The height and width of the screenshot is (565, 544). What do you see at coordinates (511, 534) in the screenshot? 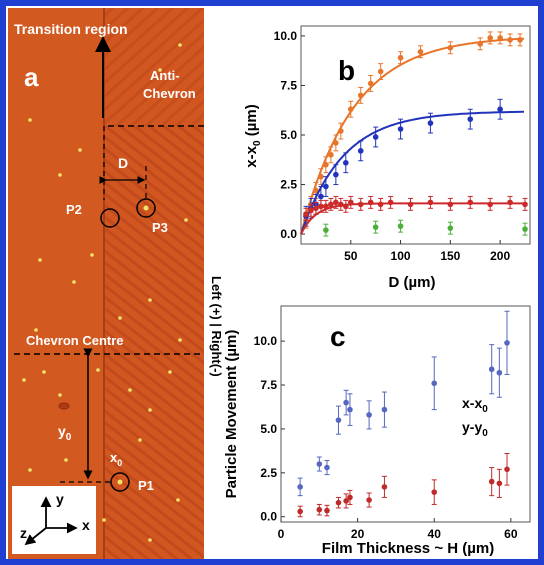
I see `chart-c-xtick-label: 60` at bounding box center [511, 534].